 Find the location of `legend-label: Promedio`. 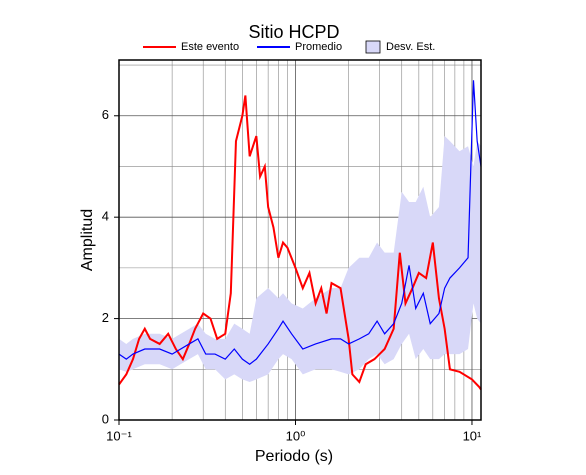

legend-label: Promedio is located at coordinates (318, 47).